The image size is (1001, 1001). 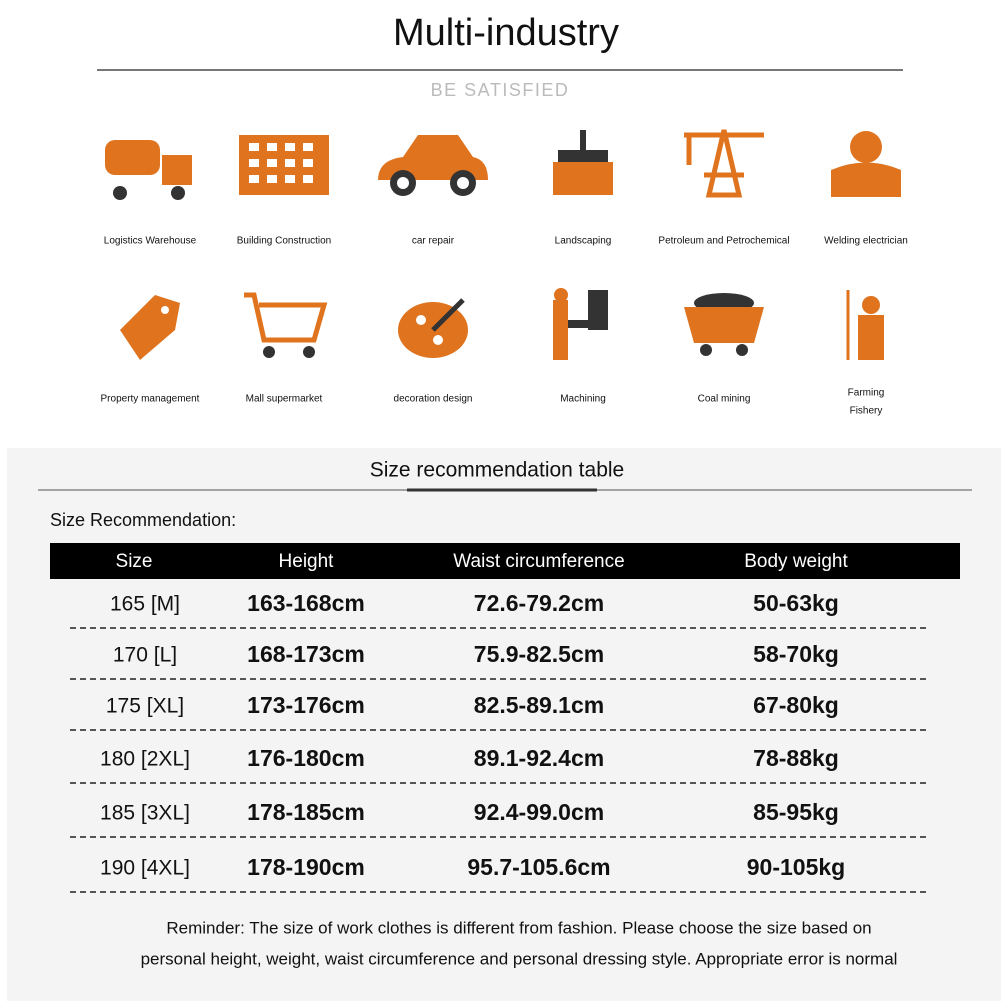 I want to click on table-cell: 95.7-105.6cm, so click(x=538, y=867).